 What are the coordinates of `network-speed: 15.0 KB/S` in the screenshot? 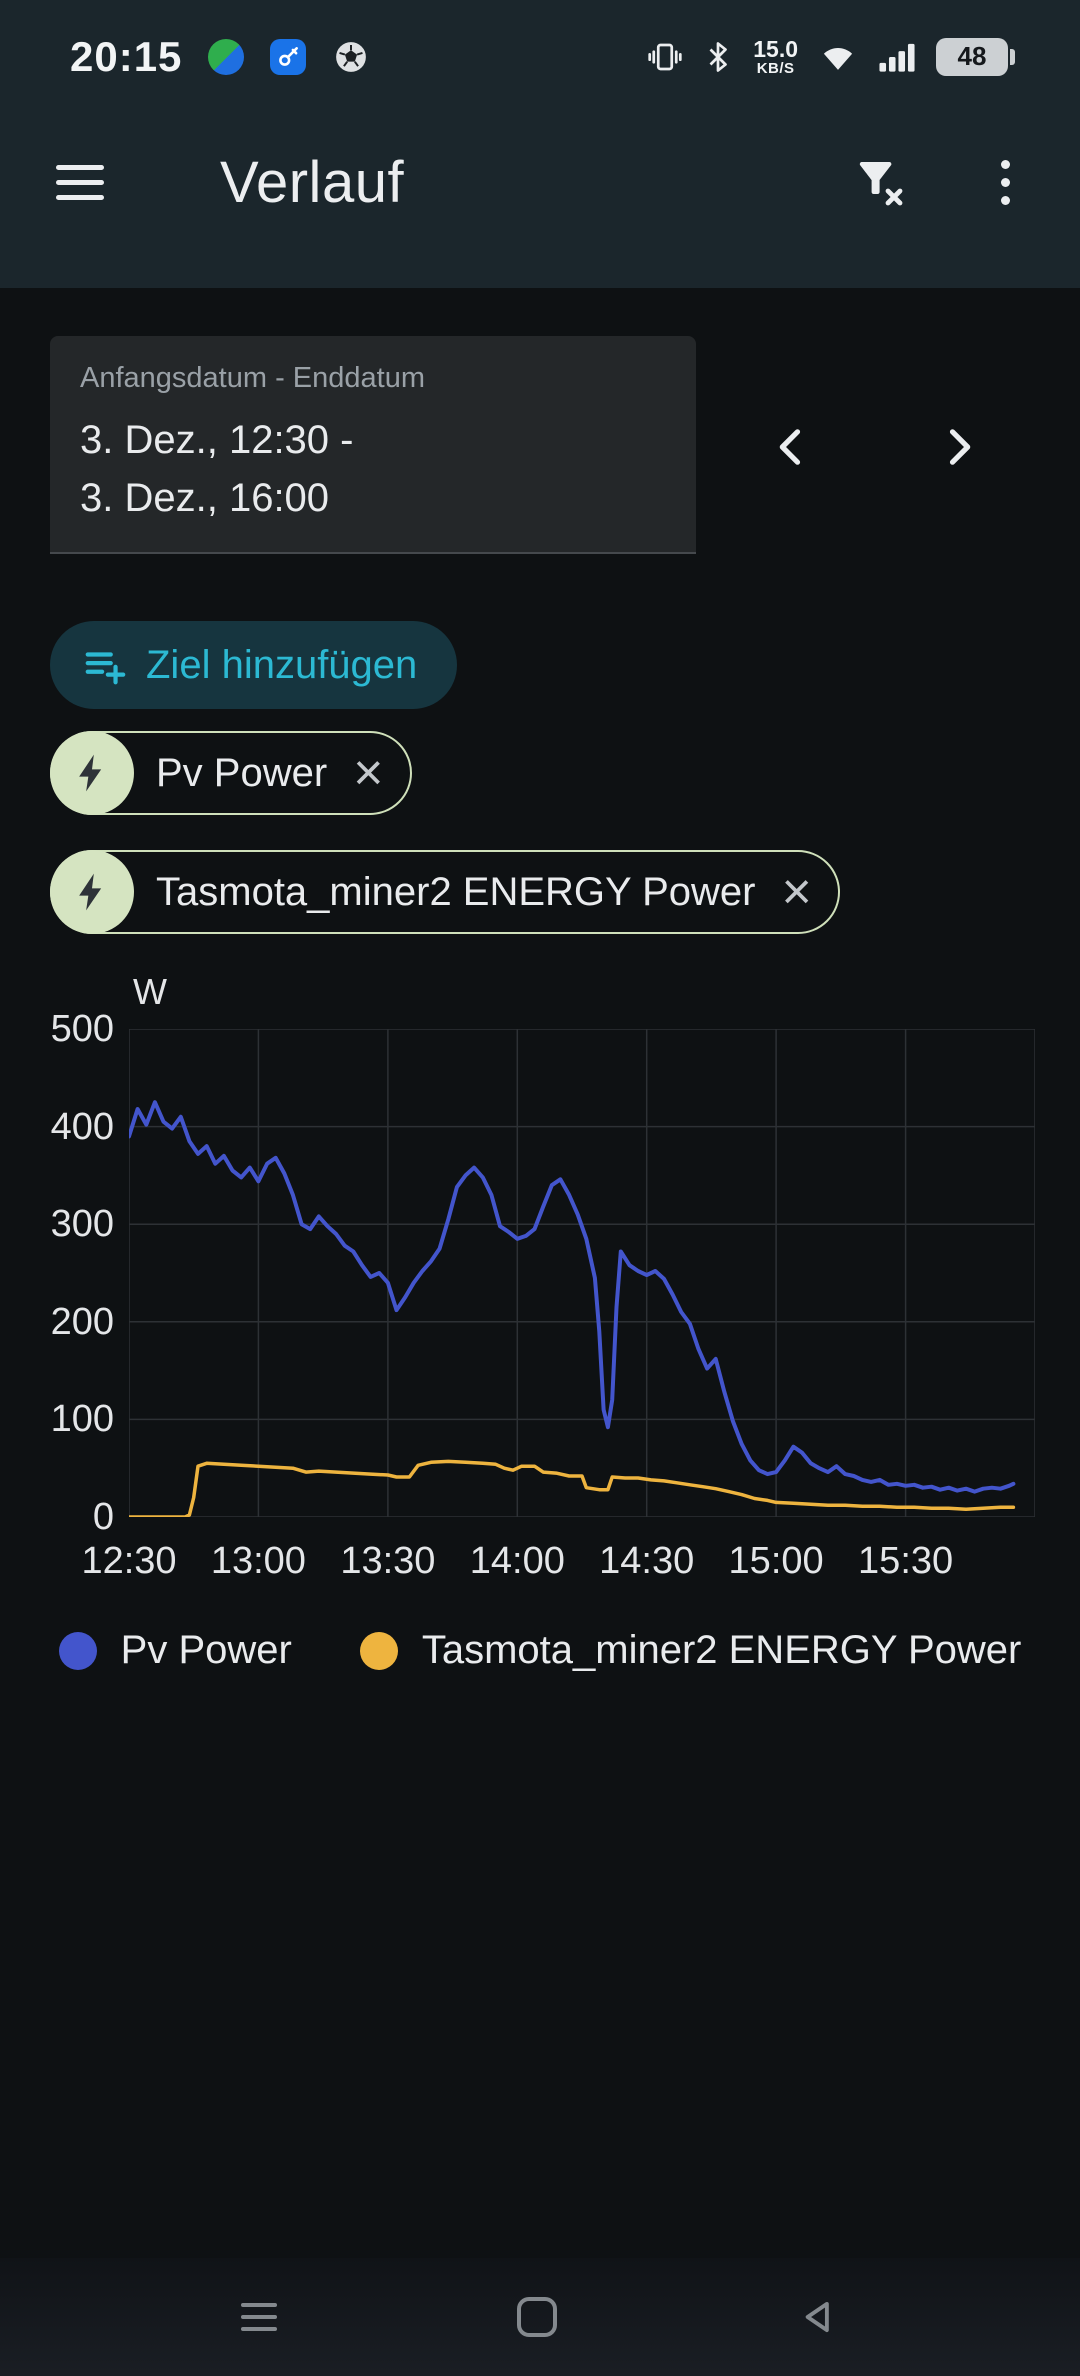 It's located at (775, 57).